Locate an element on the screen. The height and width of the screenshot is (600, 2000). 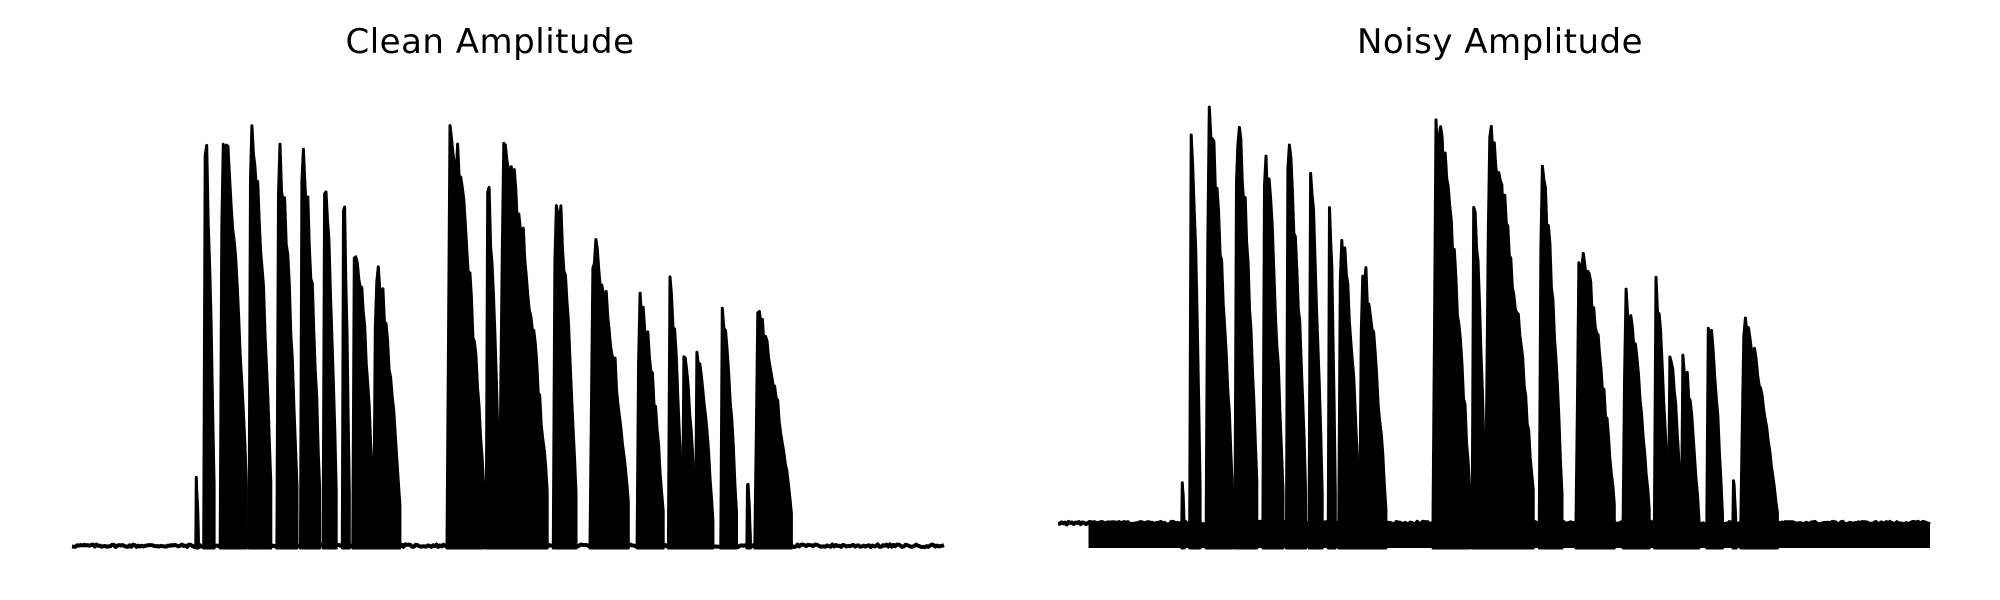
chart-title-clean: Clean Amplitude is located at coordinates (490, 42).